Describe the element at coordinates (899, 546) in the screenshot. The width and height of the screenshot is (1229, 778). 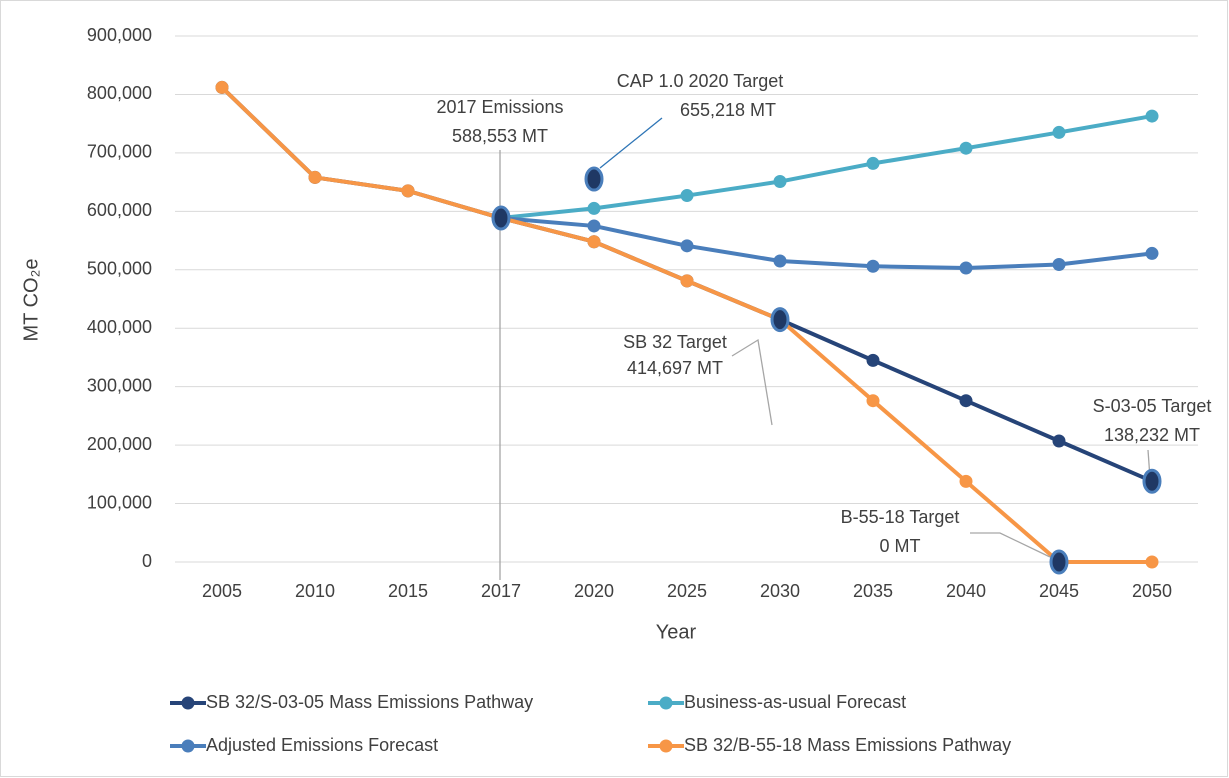
I see `annotation-text: 0 MT` at that location.